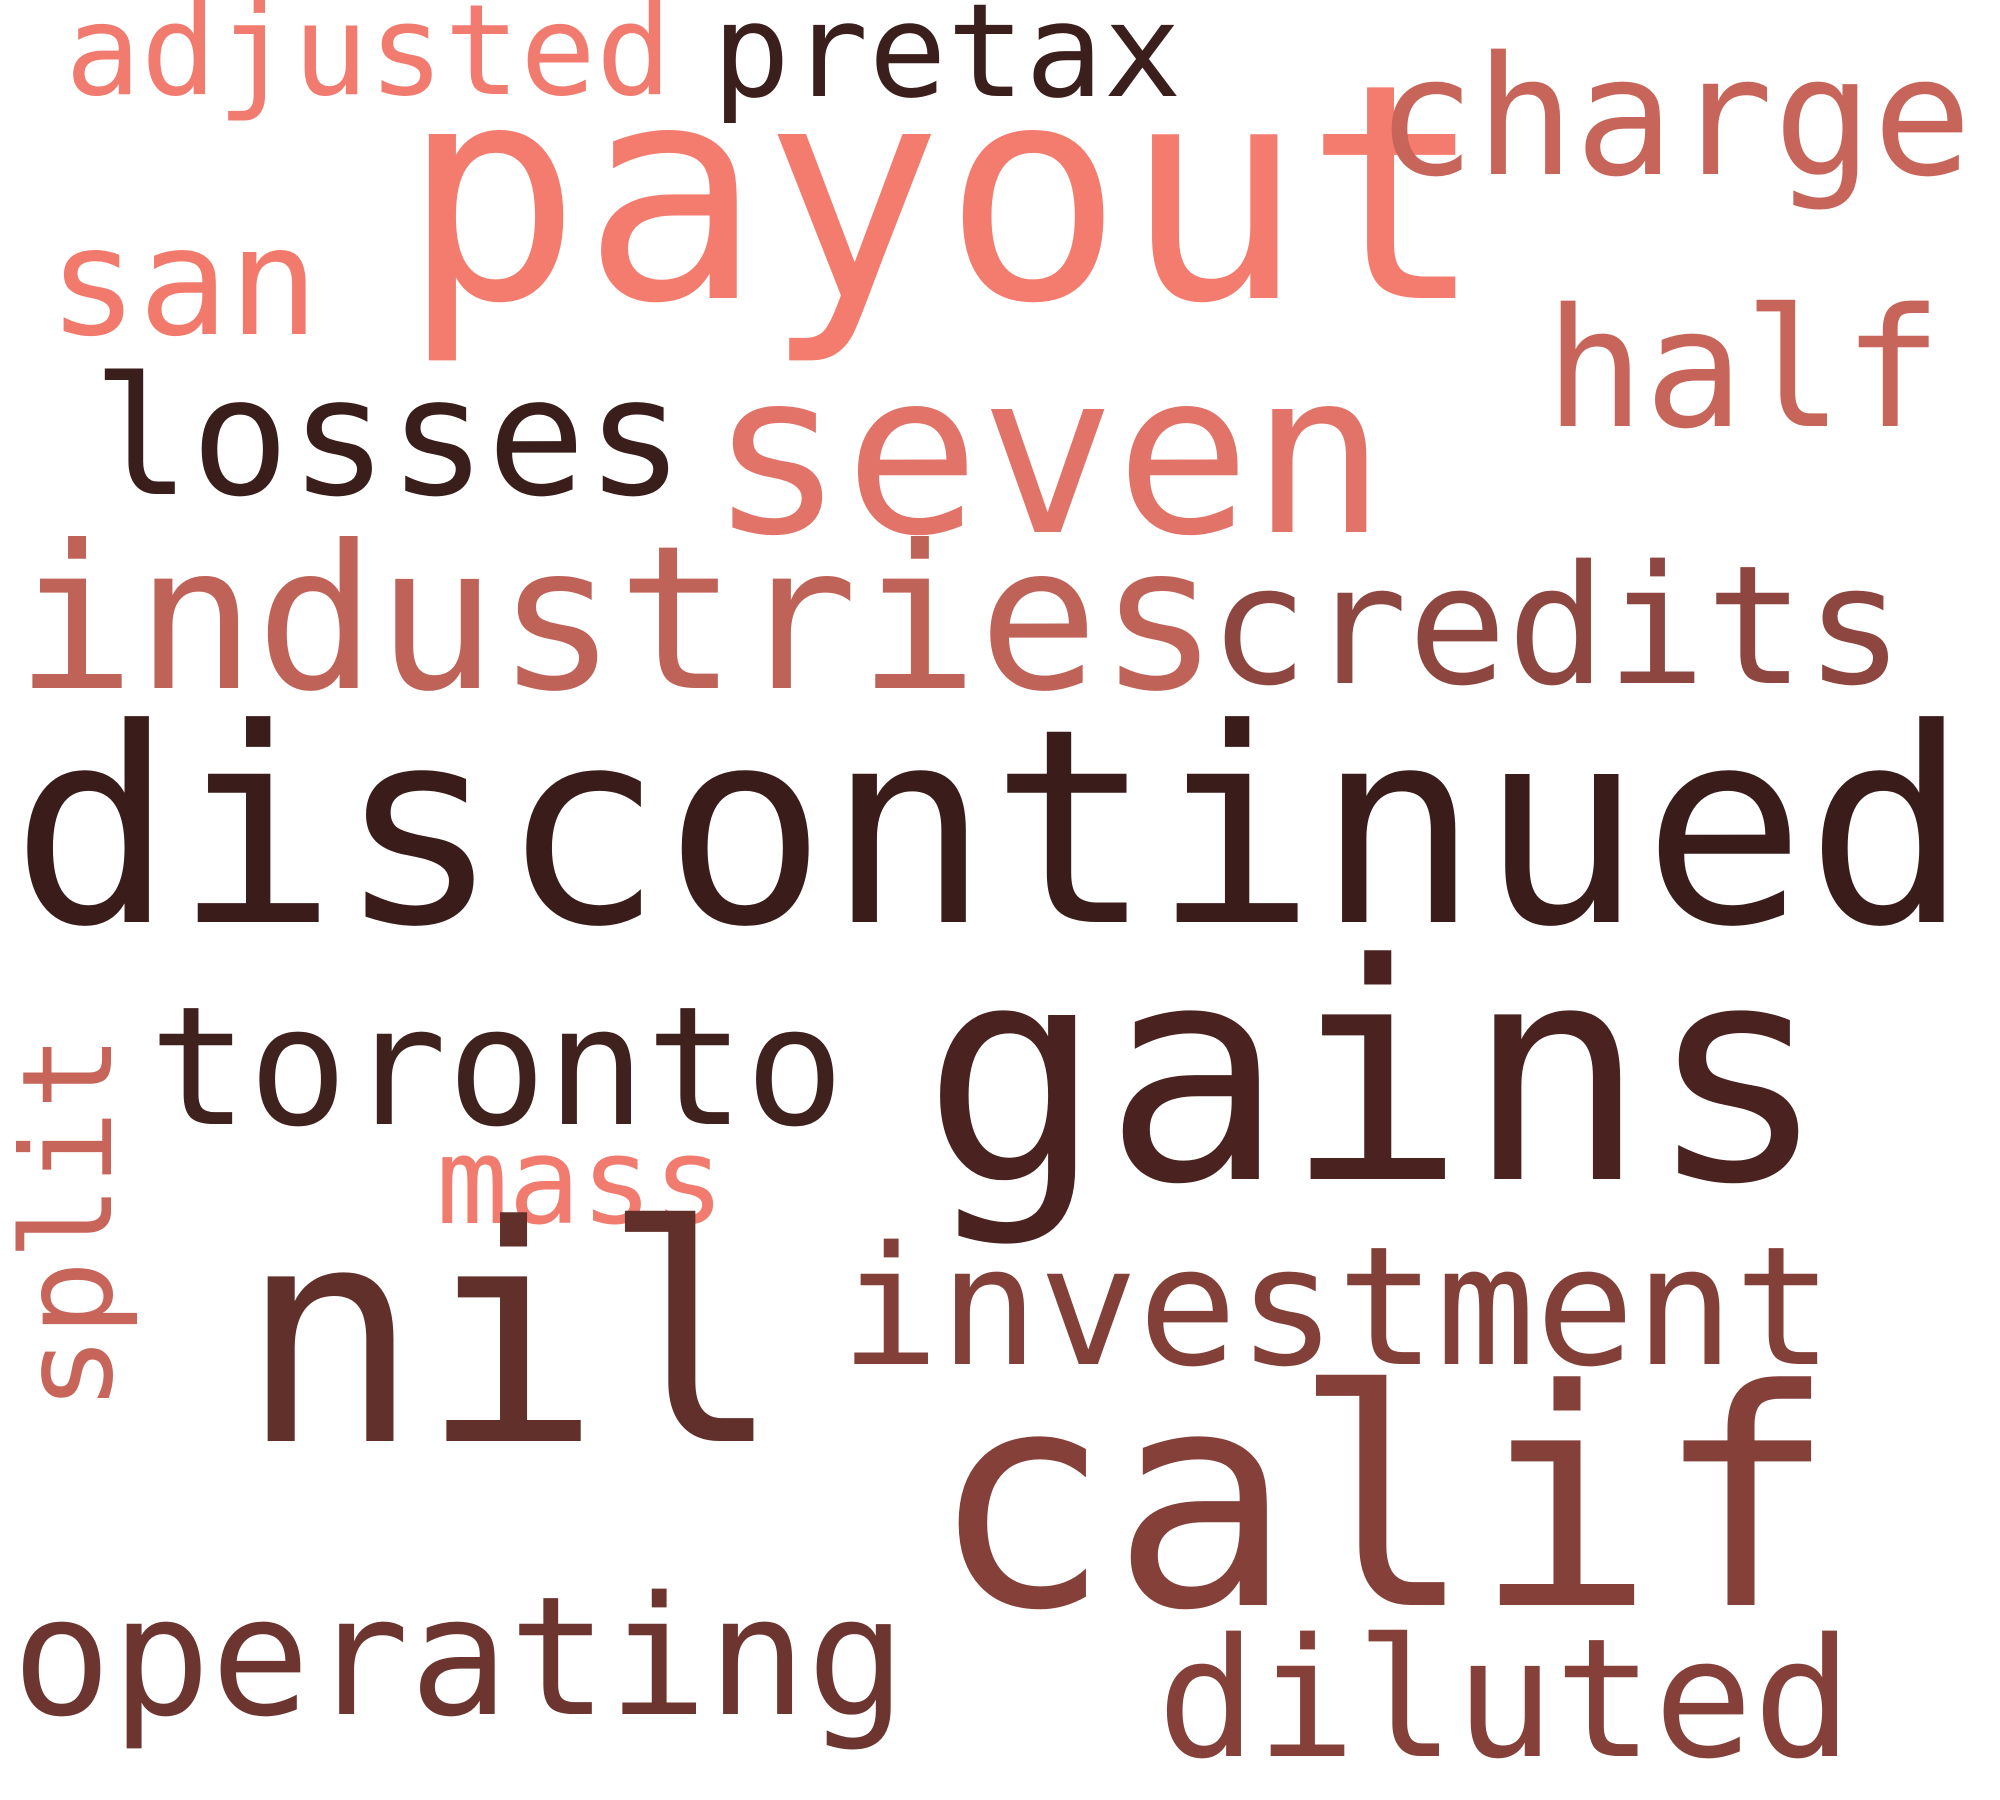 This screenshot has height=1800, width=2000. I want to click on word-split: split, so click(70, 1222).